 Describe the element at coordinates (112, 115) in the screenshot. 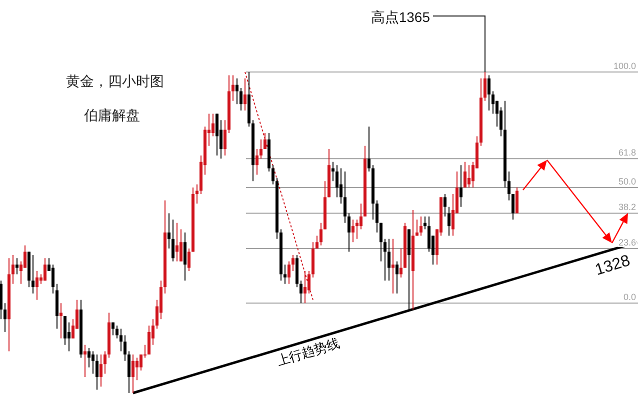

I see `subtitle: 伯庸解盘` at that location.